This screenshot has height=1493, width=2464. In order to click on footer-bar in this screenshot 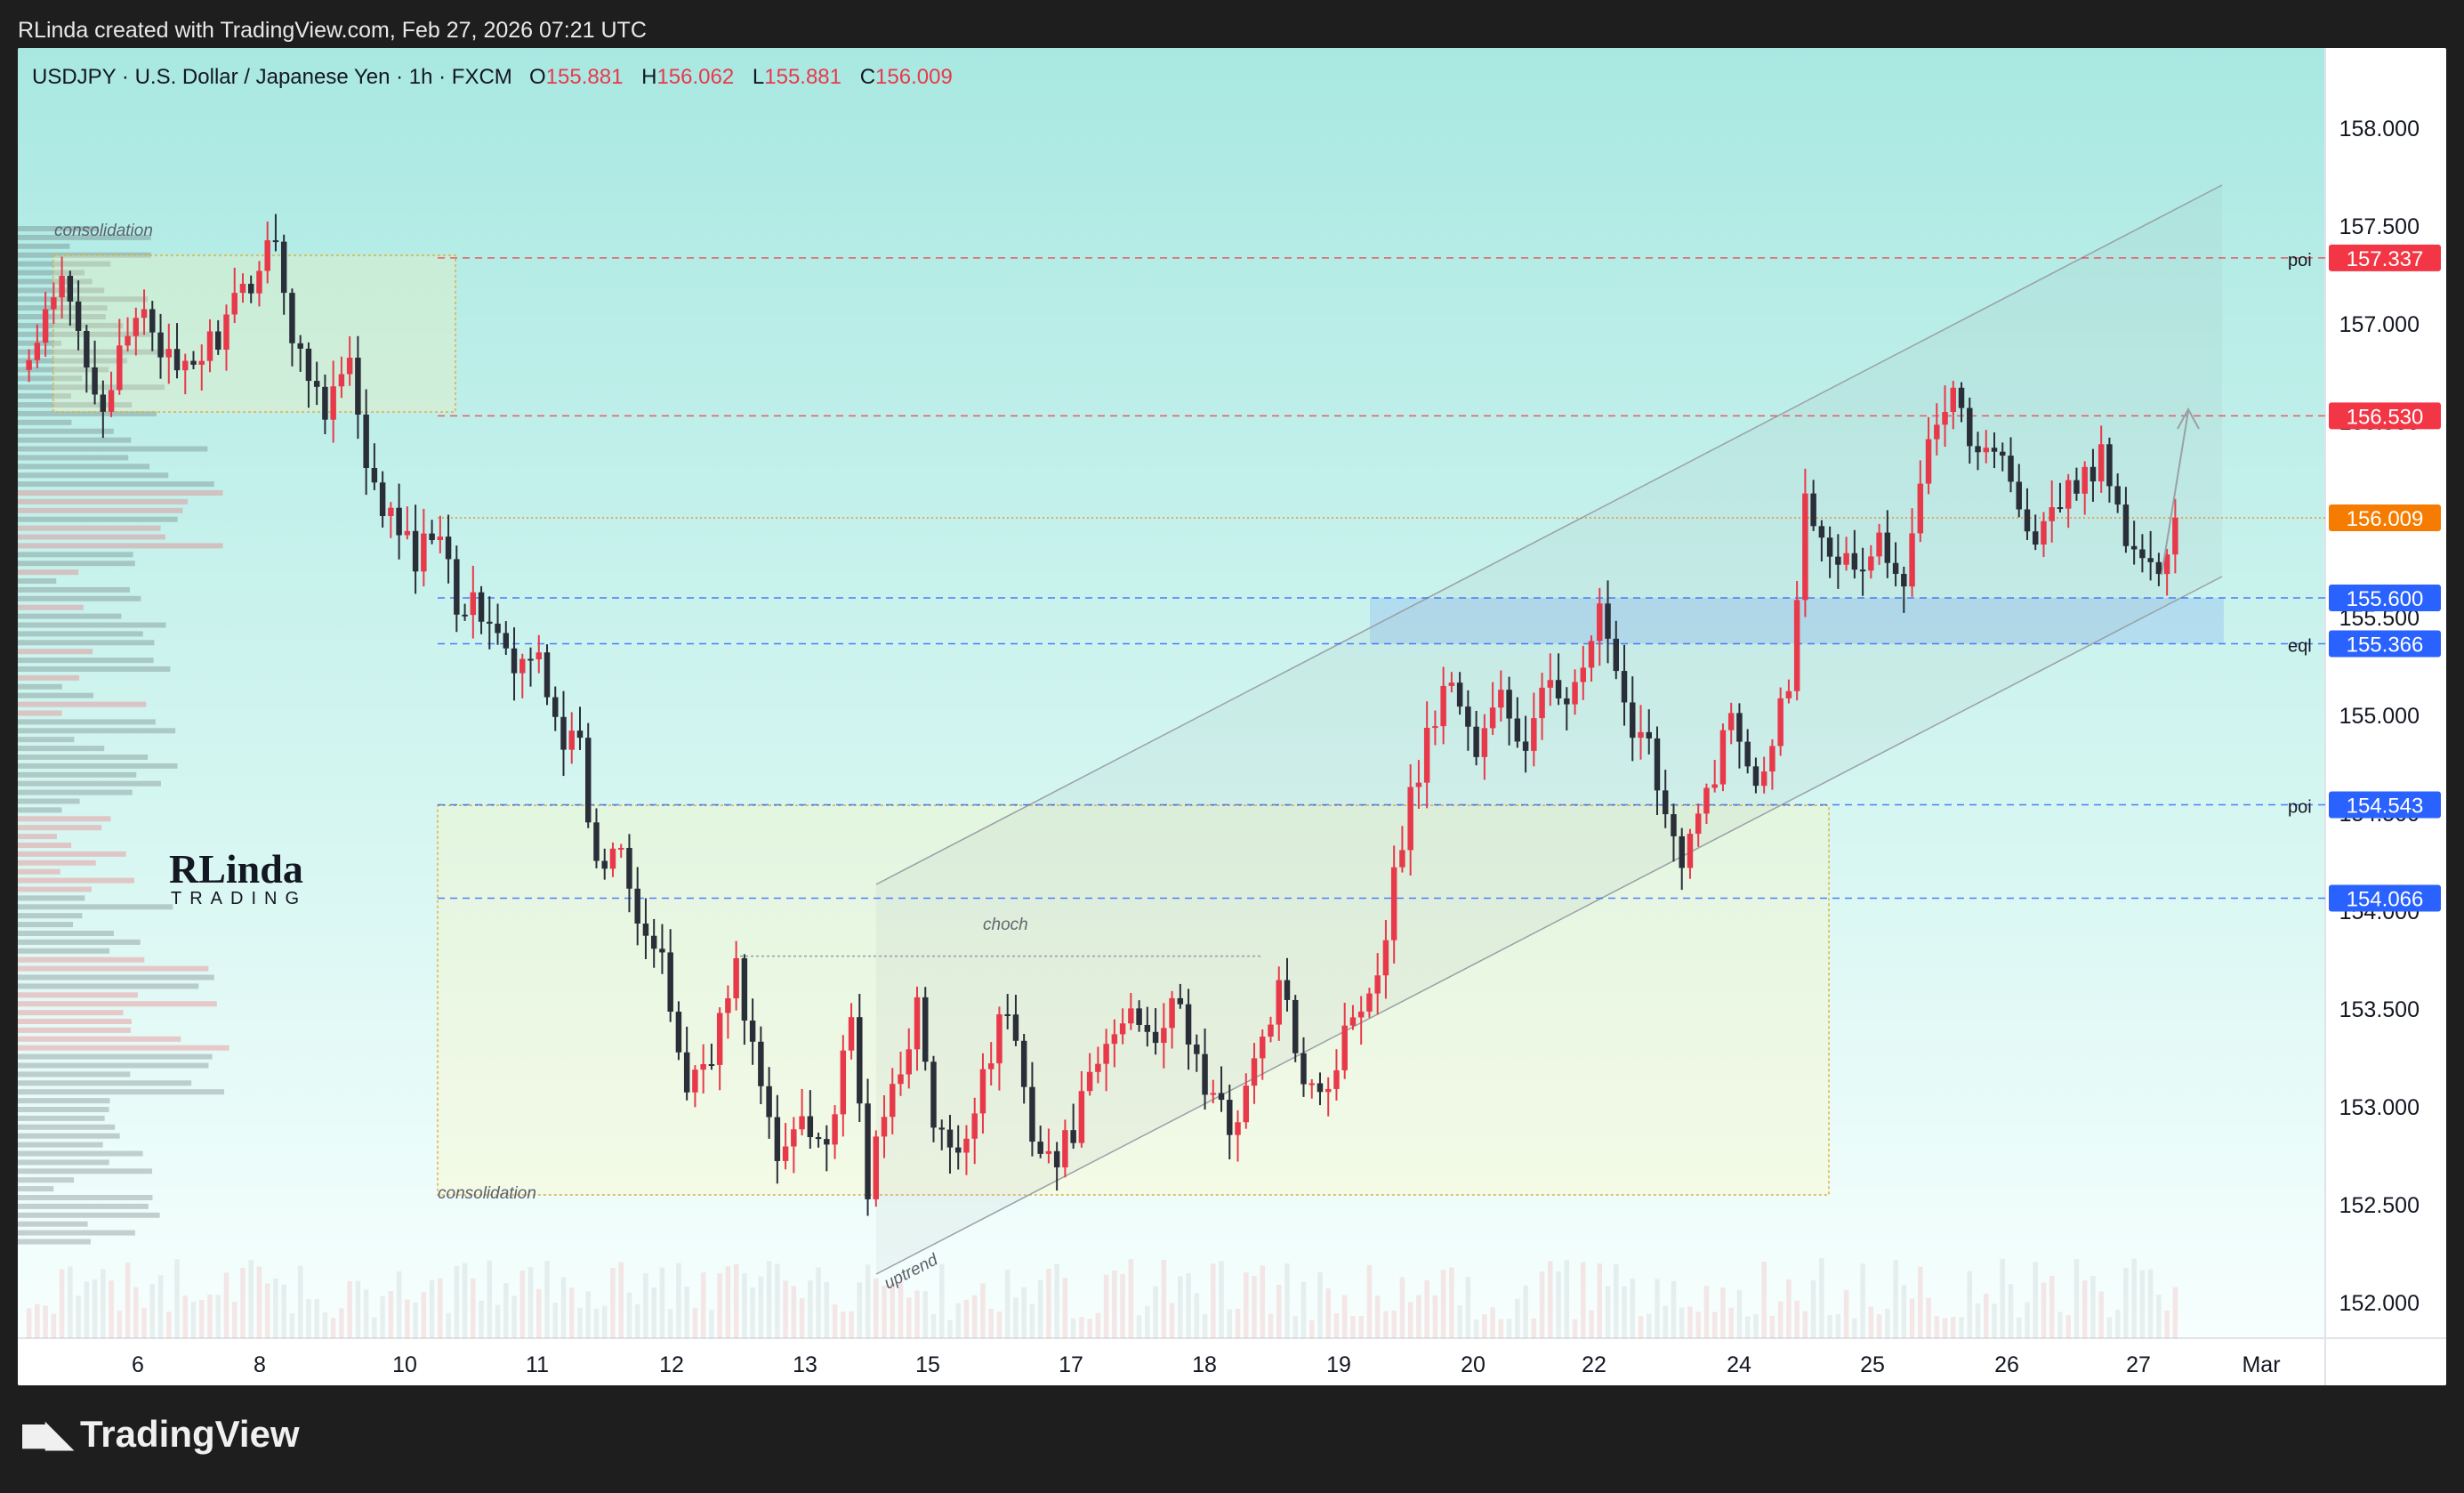, I will do `click(1232, 1439)`.